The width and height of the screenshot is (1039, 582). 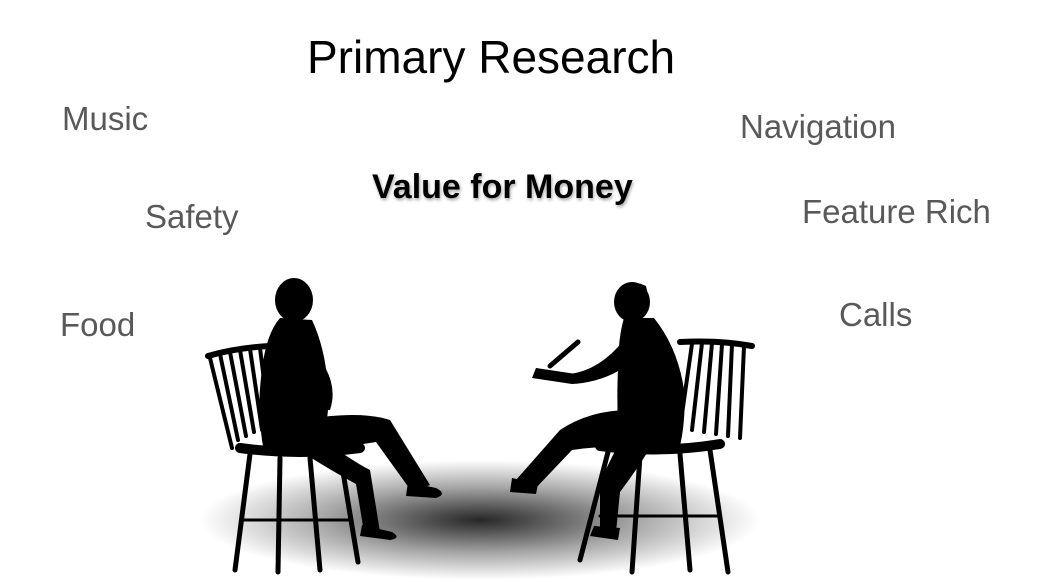 What do you see at coordinates (502, 187) in the screenshot?
I see `keyword-value-for-money: Value for Money` at bounding box center [502, 187].